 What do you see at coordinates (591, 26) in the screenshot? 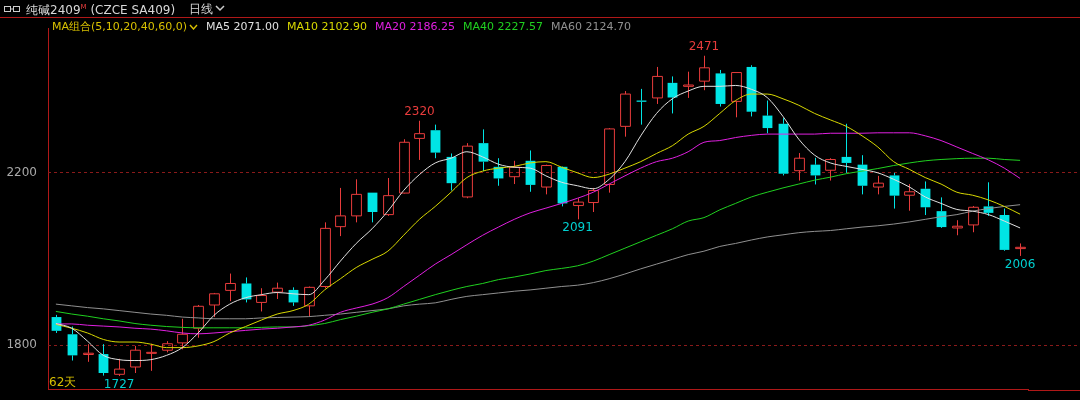
I see `text: MA60 2124.70` at bounding box center [591, 26].